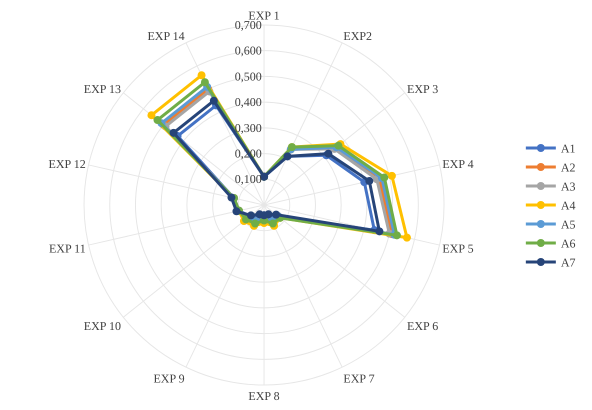  Describe the element at coordinates (568, 187) in the screenshot. I see `legend-label: A3` at that location.